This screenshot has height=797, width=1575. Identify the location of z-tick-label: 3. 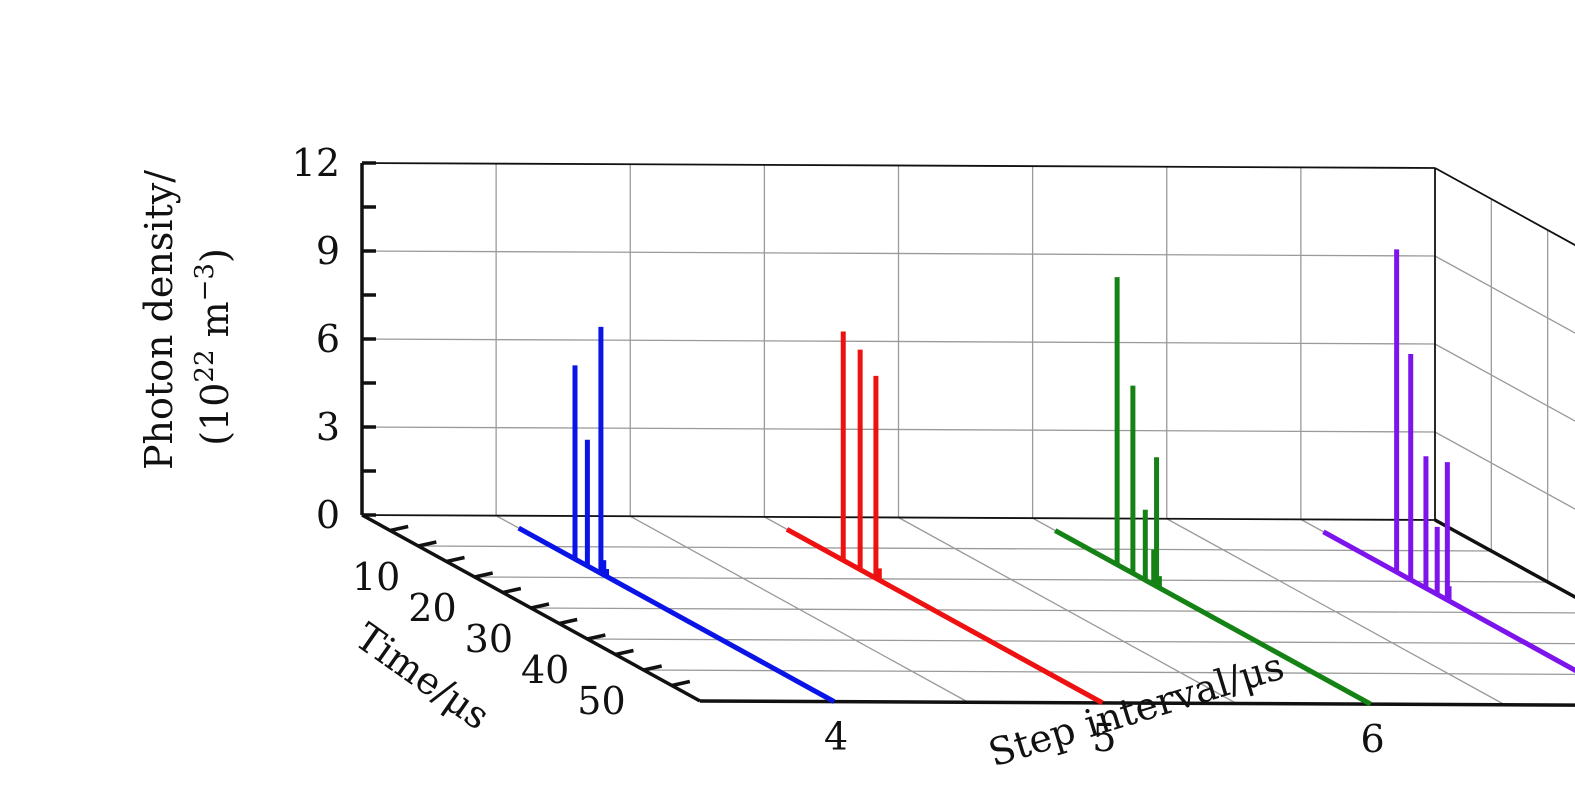
(328, 427).